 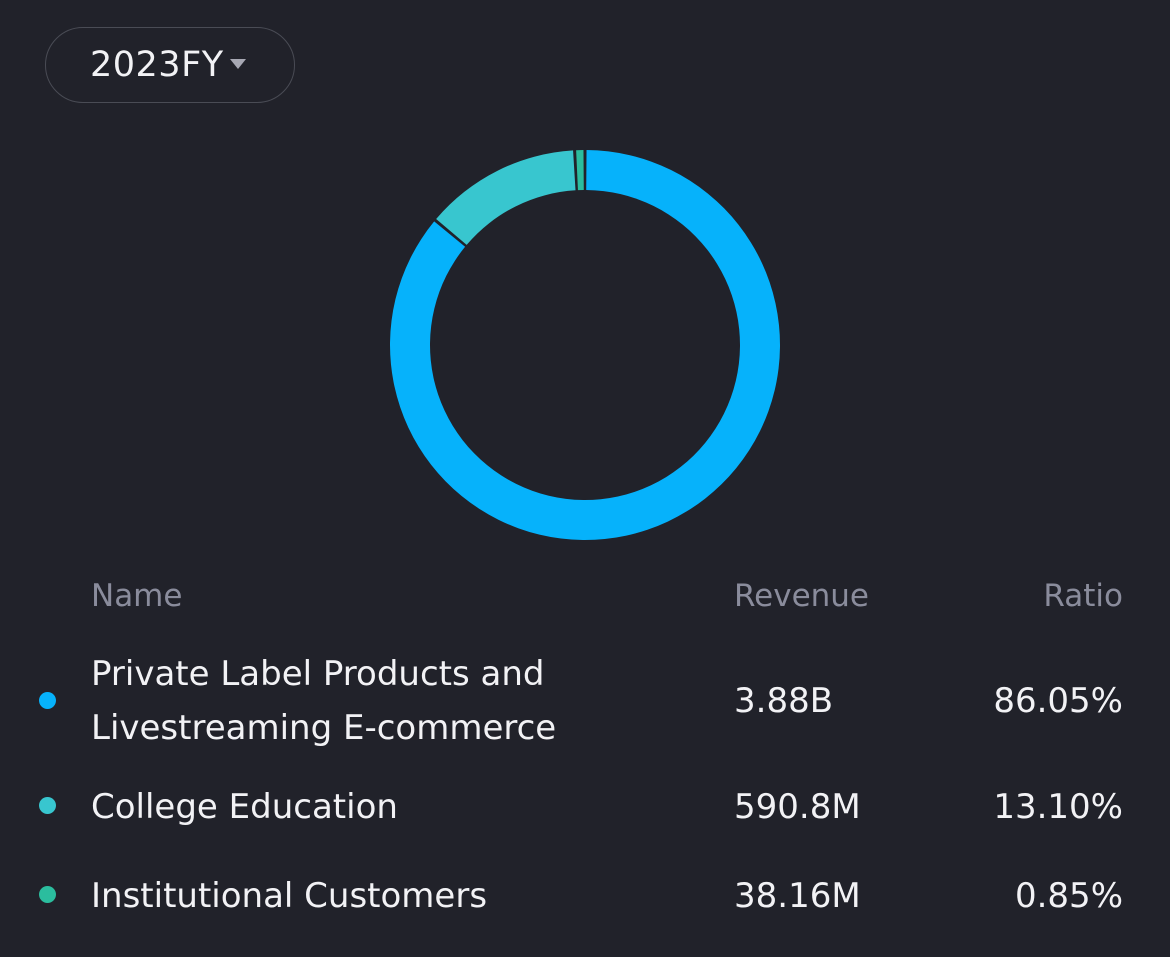 I want to click on revenue-donut-chart, so click(x=585, y=345).